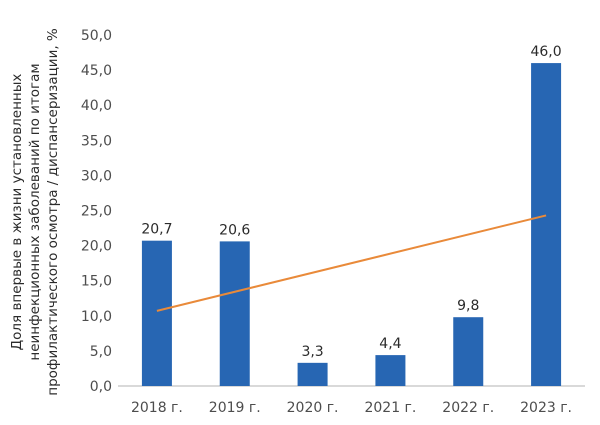 This screenshot has height=425, width=600. Describe the element at coordinates (17, 212) in the screenshot. I see `y-axis-title-line: Доля впервые в жизни установленных` at that location.